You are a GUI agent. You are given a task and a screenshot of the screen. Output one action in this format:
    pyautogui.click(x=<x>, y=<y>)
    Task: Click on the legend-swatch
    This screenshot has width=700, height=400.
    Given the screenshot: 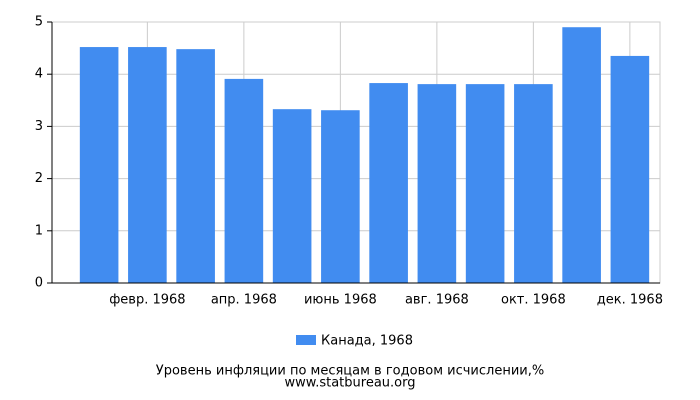 What is the action you would take?
    pyautogui.click(x=306, y=340)
    